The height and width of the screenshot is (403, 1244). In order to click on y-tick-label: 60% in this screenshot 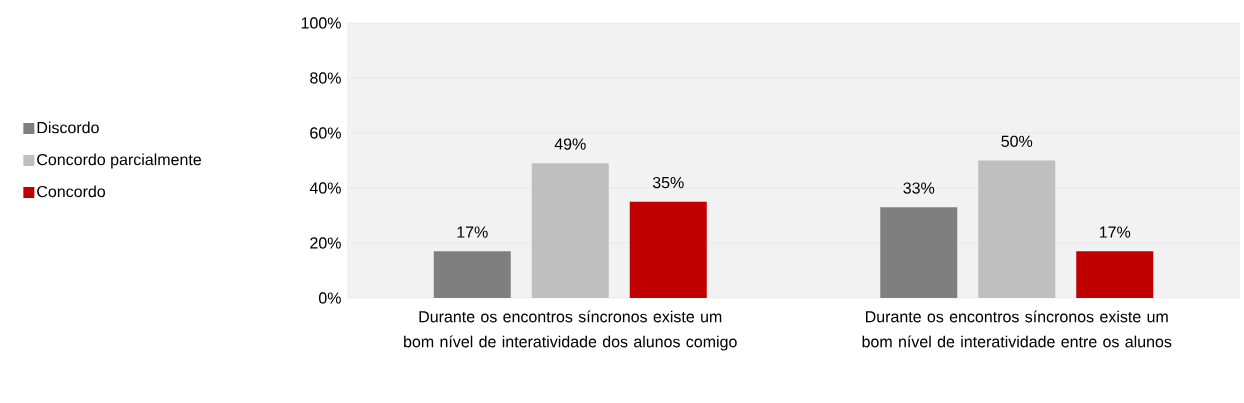, I will do `click(325, 133)`.